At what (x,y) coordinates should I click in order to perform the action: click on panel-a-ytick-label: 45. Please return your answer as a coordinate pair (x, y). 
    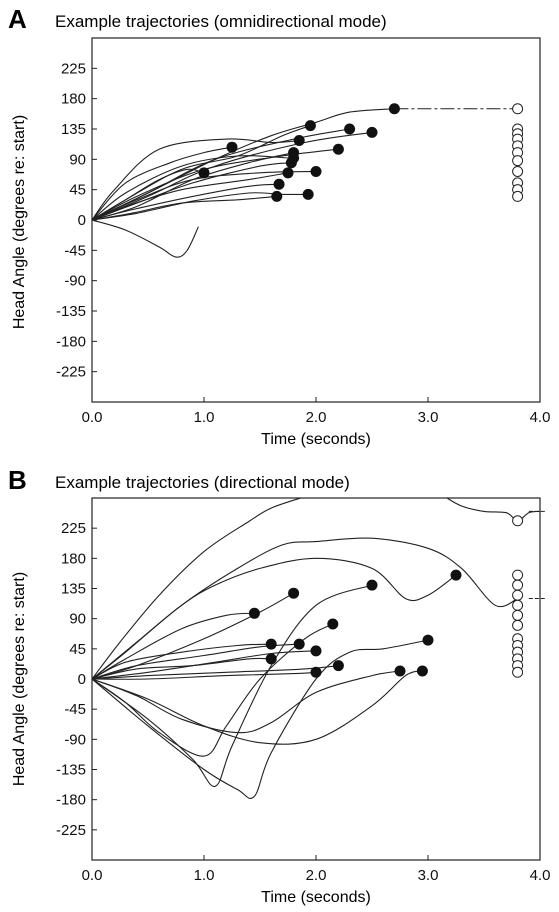
    Looking at the image, I should click on (77, 190).